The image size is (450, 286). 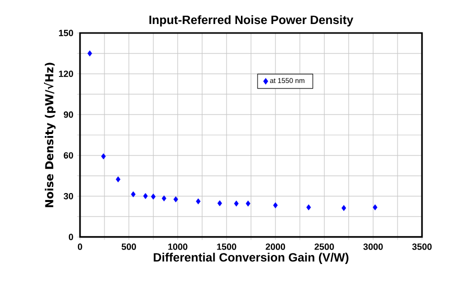 What do you see at coordinates (129, 247) in the screenshot?
I see `x-tick-label: 500` at bounding box center [129, 247].